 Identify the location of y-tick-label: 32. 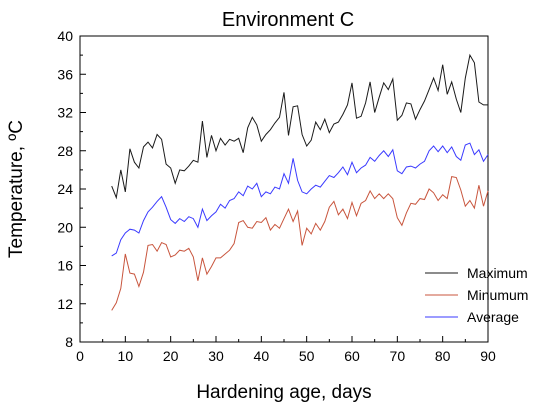
(65, 113).